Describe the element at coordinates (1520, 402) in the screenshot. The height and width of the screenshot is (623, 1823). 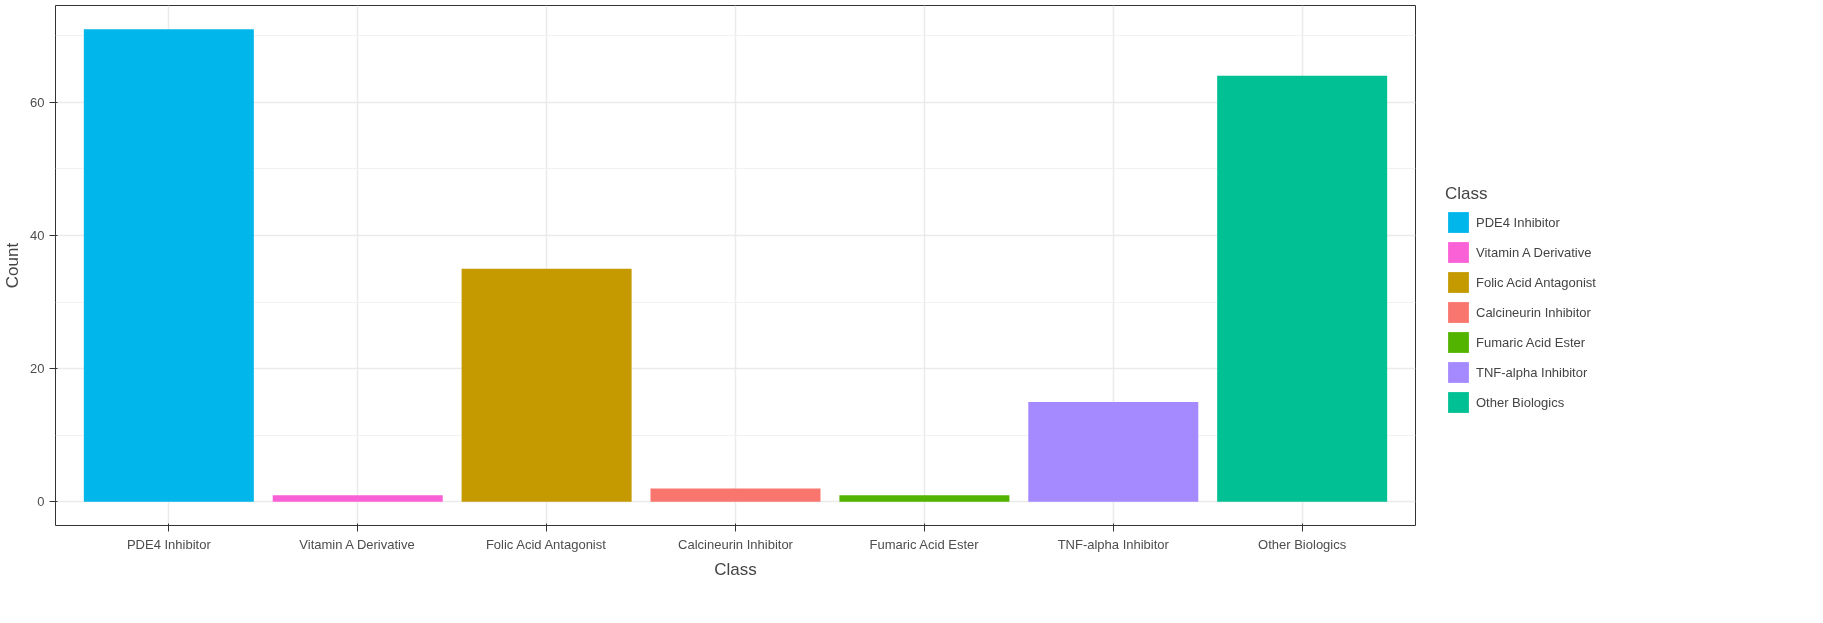
I see `legend-label: Other Biologics` at that location.